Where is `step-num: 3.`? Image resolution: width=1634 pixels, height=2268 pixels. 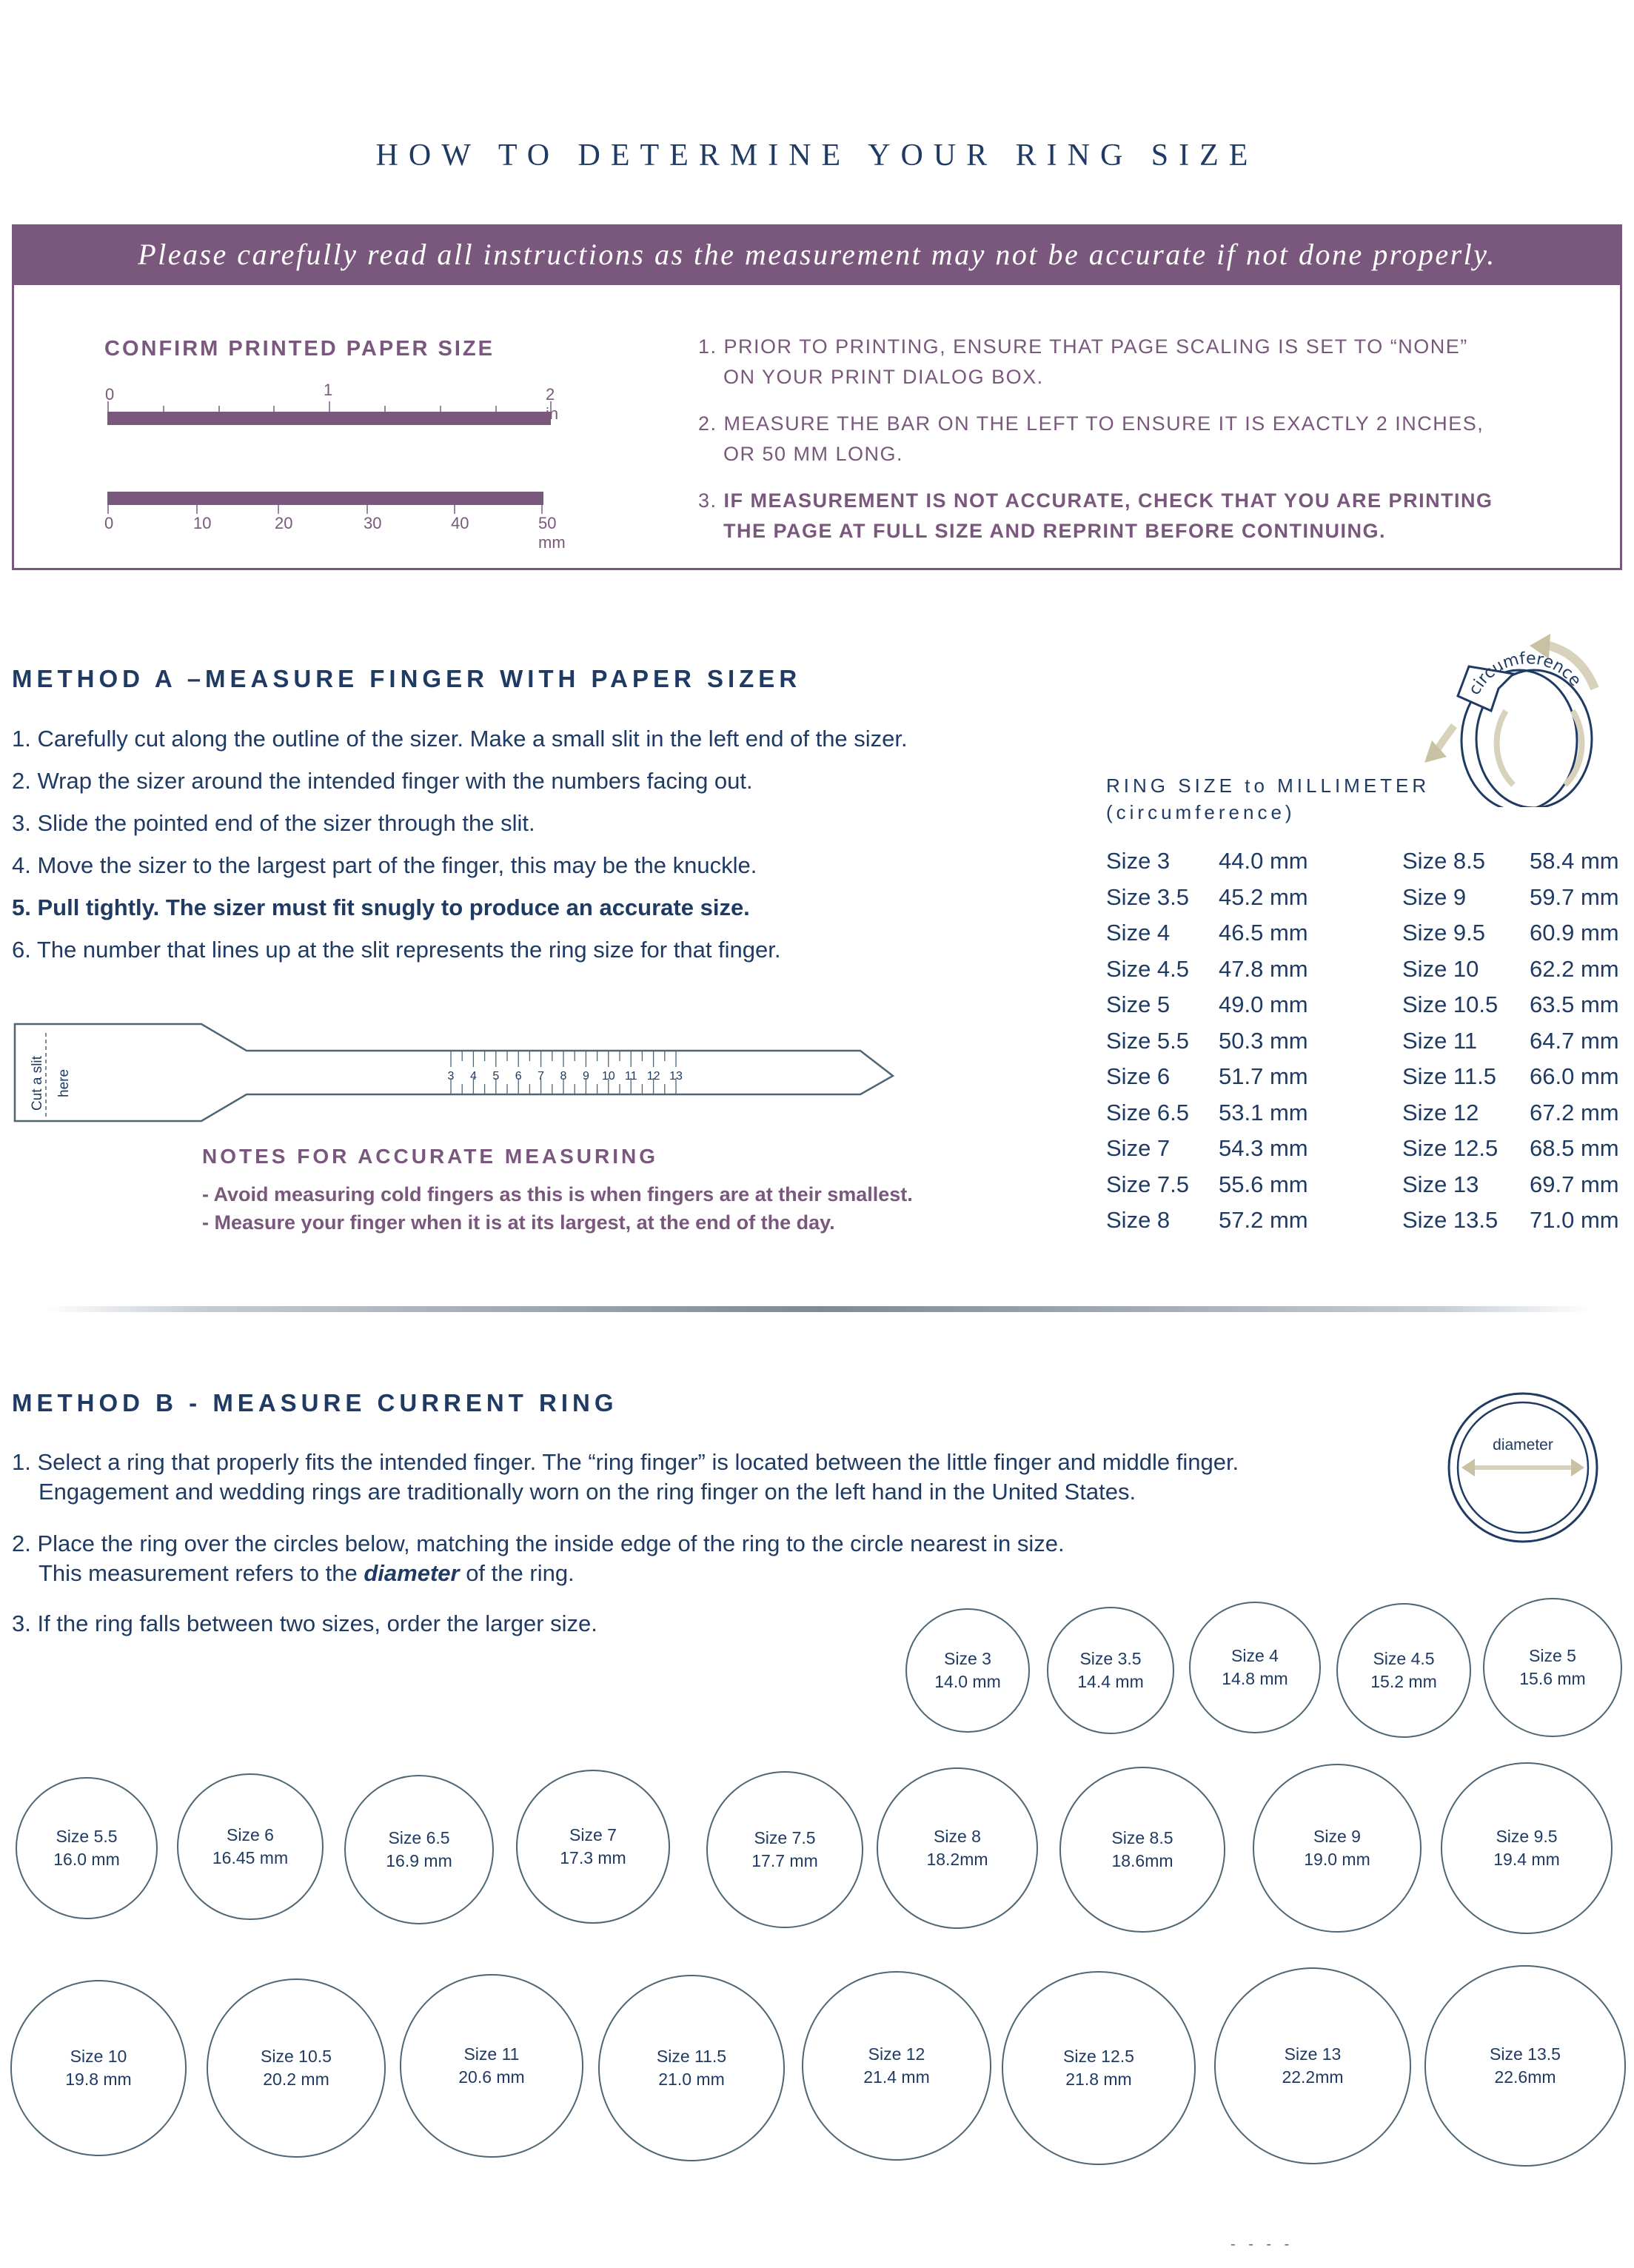 step-num: 3. is located at coordinates (707, 500).